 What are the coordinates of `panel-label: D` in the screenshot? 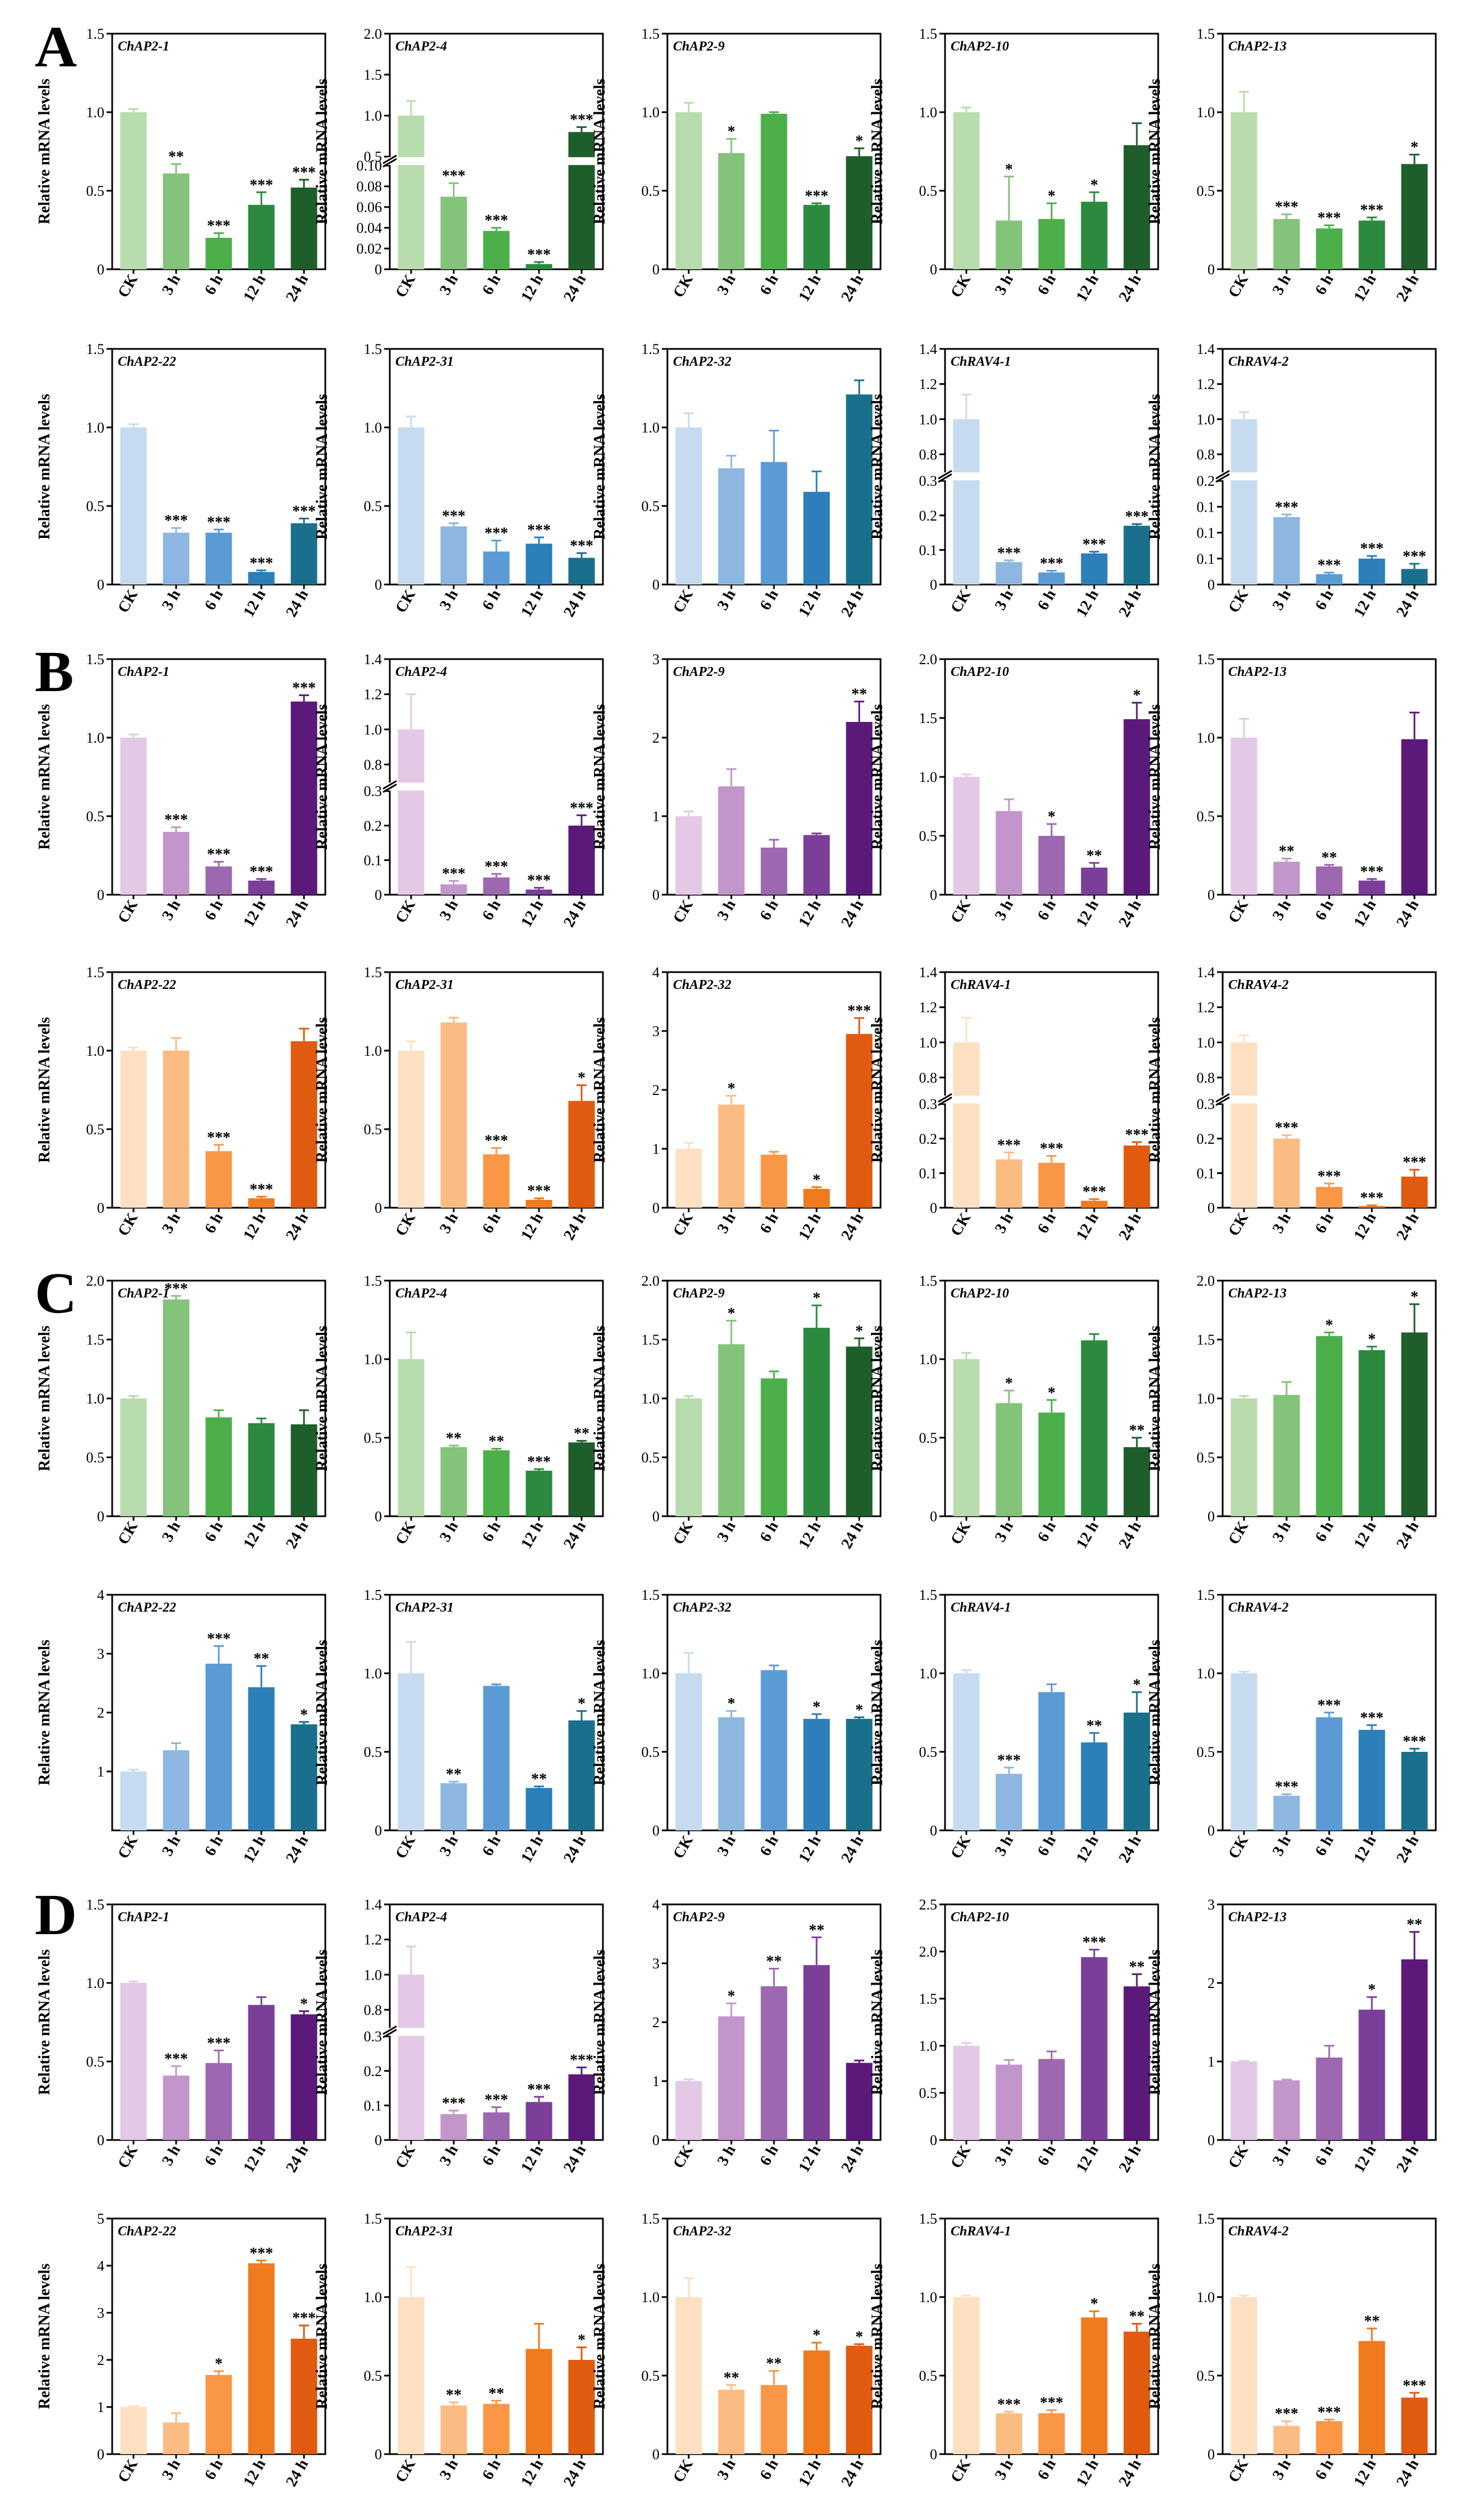 It's located at (56, 1915).